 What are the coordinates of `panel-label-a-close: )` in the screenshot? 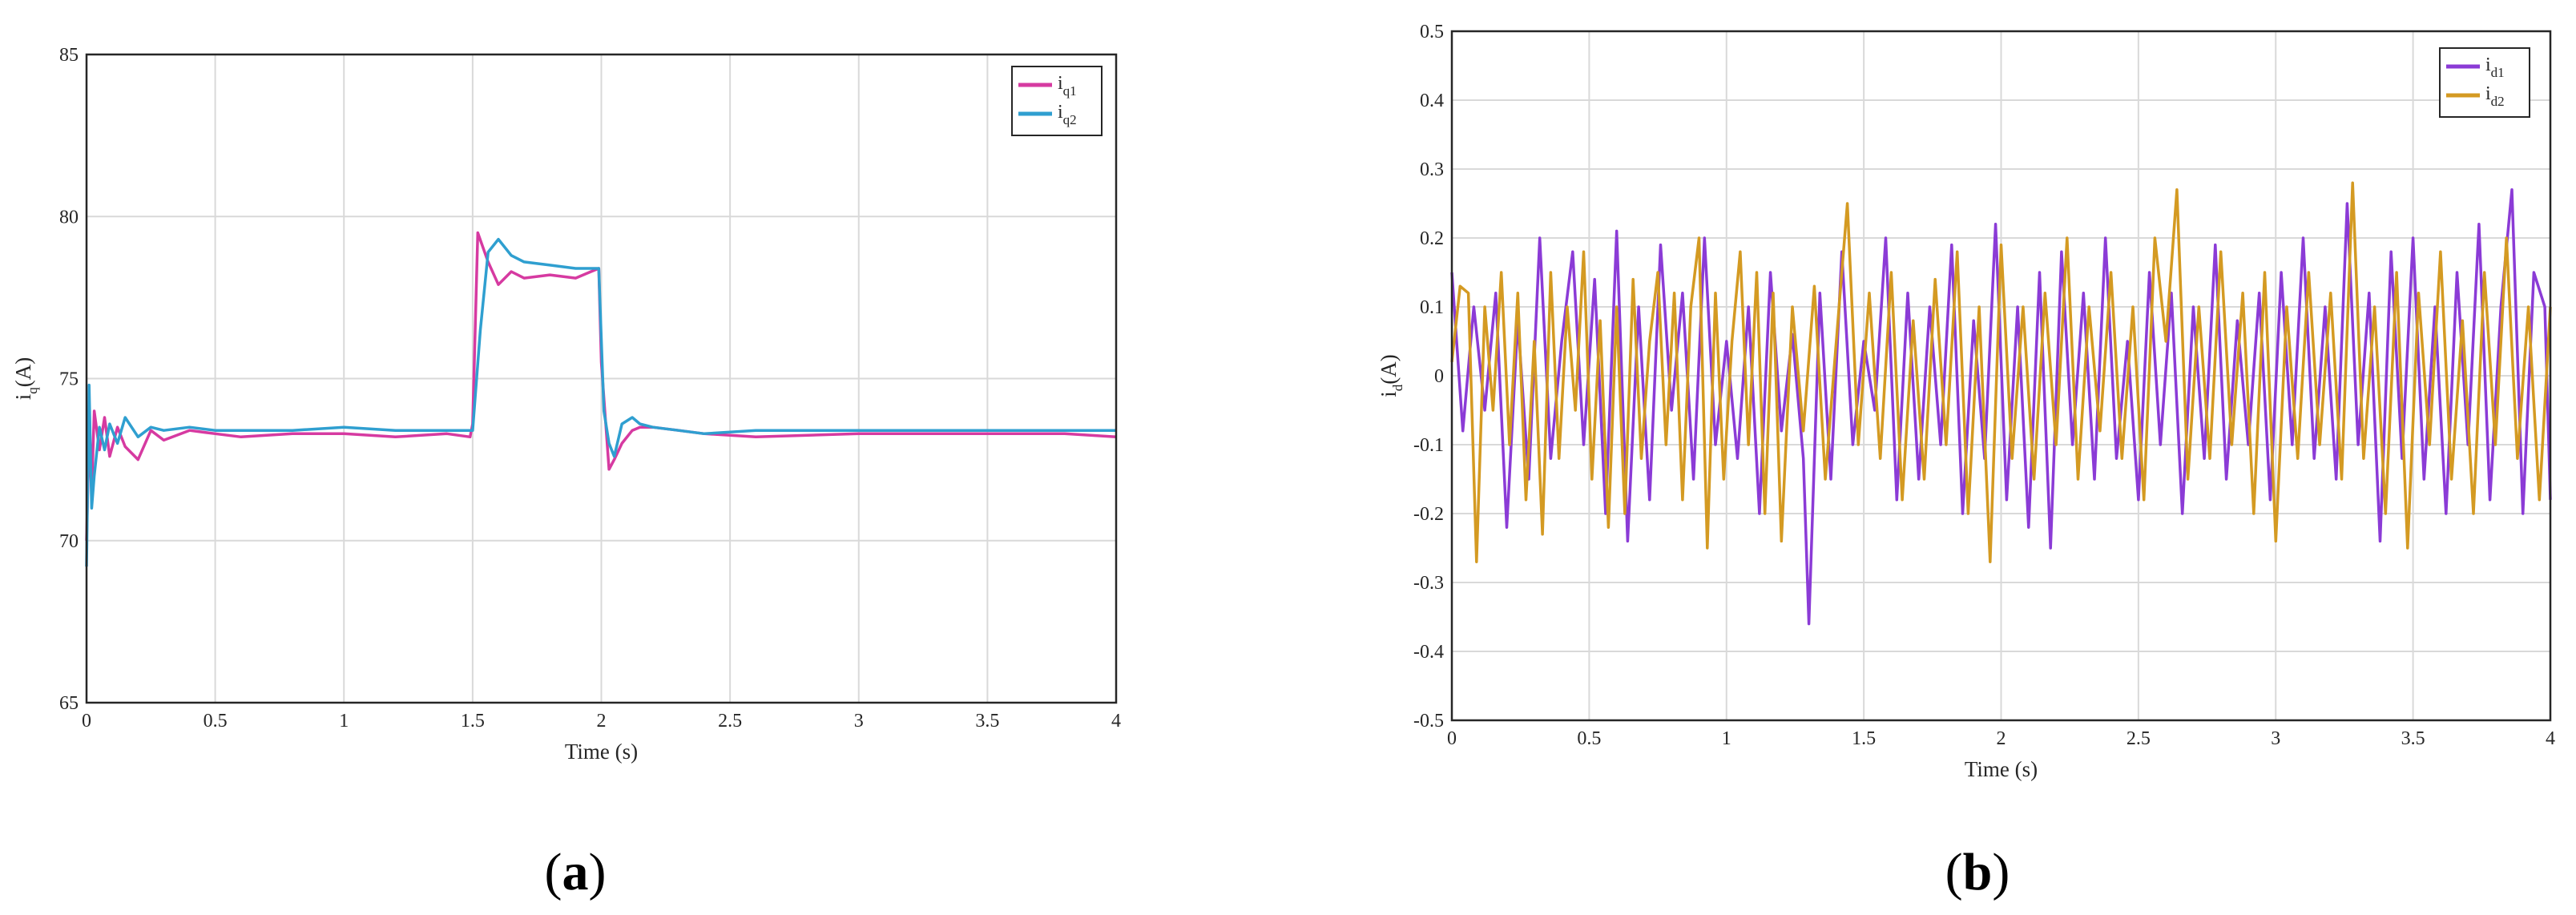 It's located at (598, 872).